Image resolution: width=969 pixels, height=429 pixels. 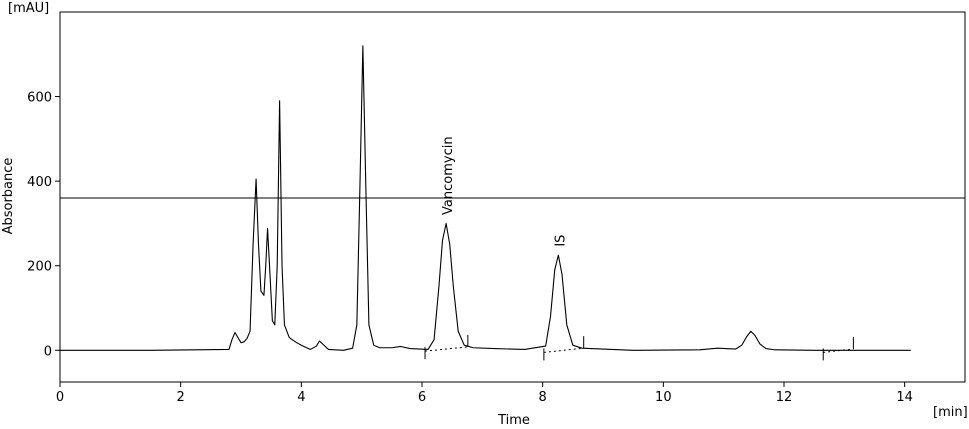 I want to click on x-tick-label: 14, so click(x=904, y=397).